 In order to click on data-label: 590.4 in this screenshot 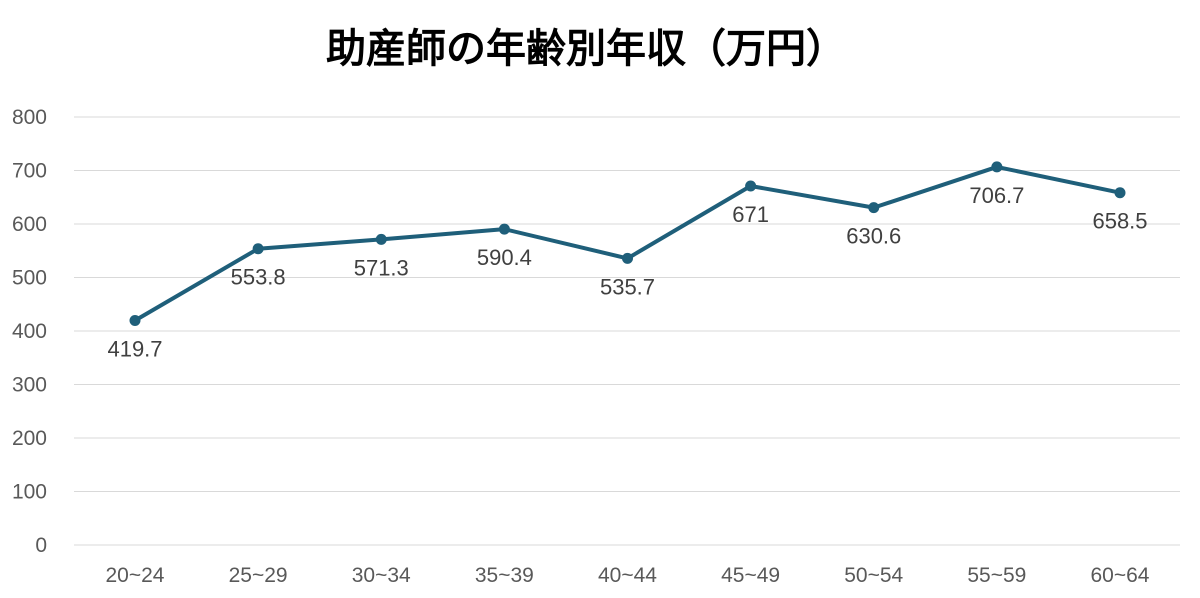, I will do `click(504, 257)`.